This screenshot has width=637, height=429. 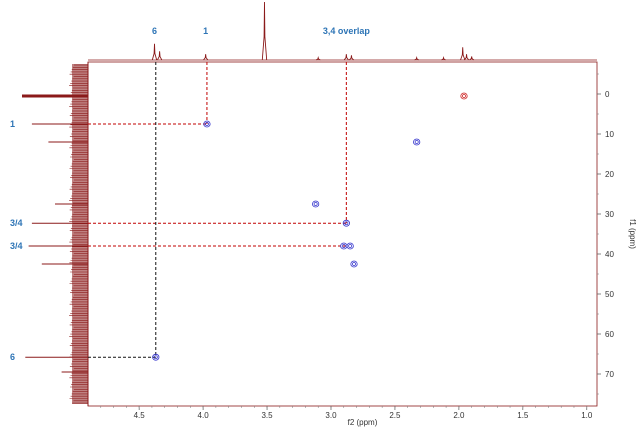 What do you see at coordinates (609, 214) in the screenshot?
I see `y-tick-label: 30` at bounding box center [609, 214].